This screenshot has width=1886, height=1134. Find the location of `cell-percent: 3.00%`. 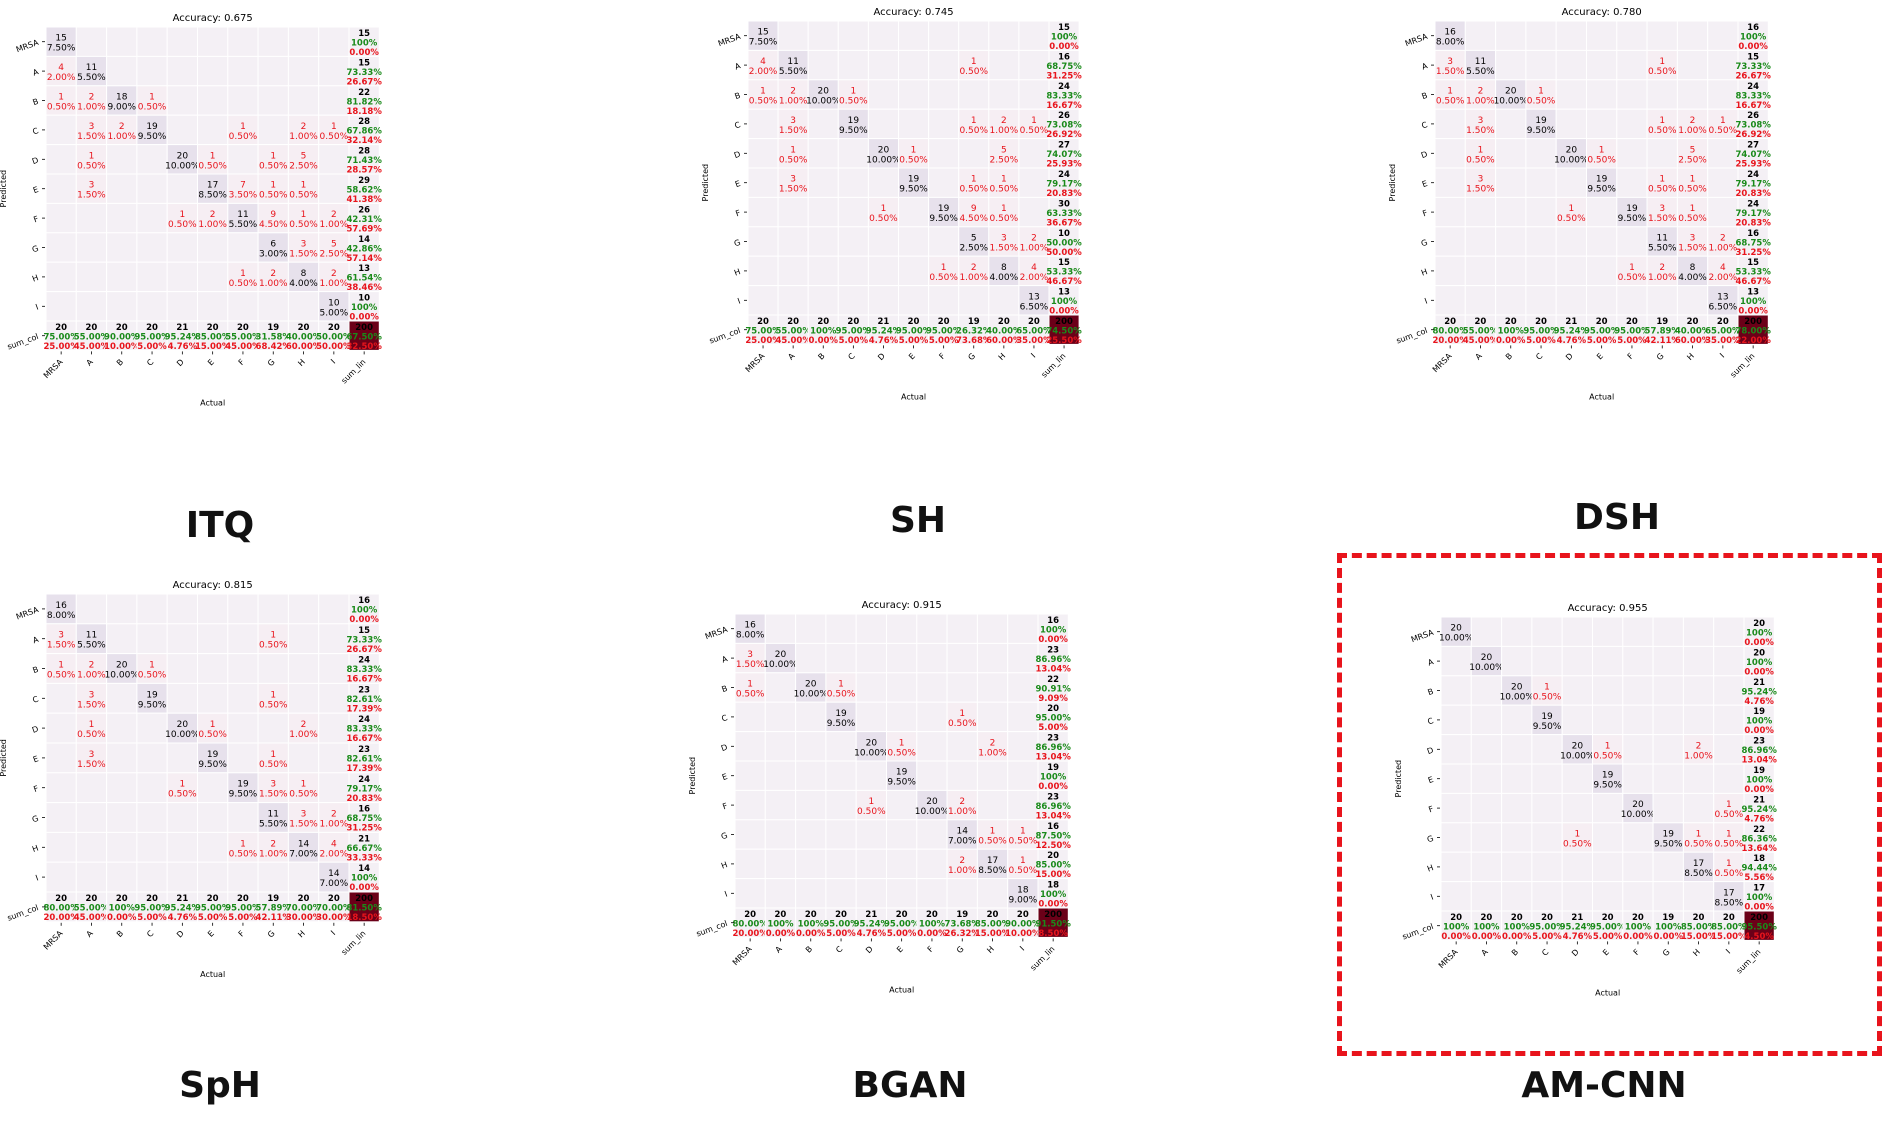

cell-percent: 3.00% is located at coordinates (273, 255).